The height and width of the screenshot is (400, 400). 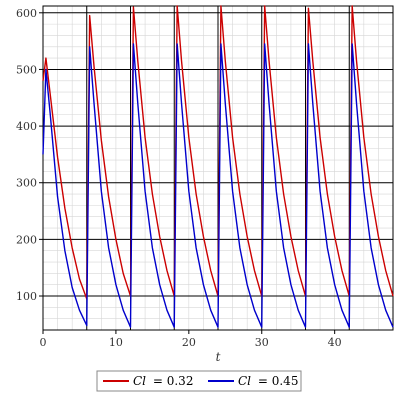 I want to click on legend-value-cl-045: = 0.45, so click(x=278, y=381).